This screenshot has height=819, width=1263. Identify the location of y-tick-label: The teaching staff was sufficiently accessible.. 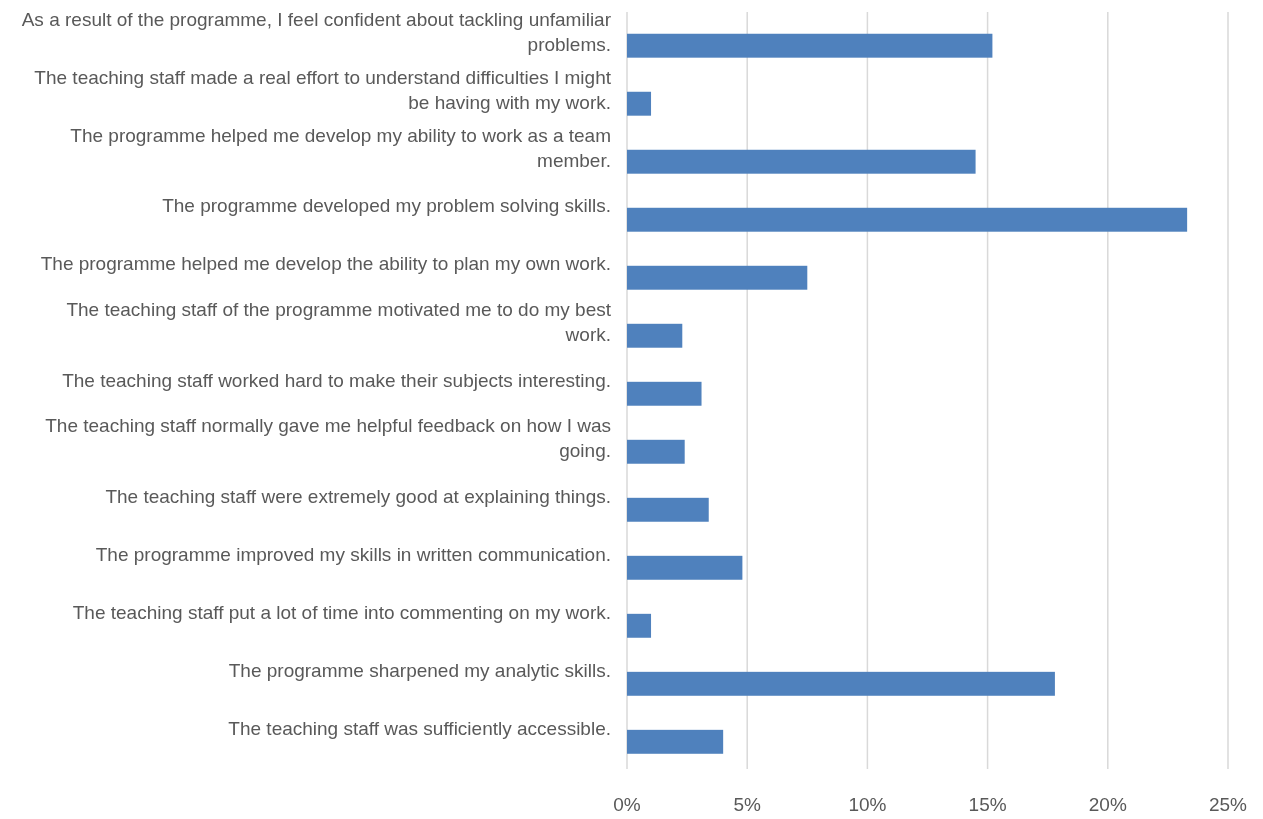
(419, 728).